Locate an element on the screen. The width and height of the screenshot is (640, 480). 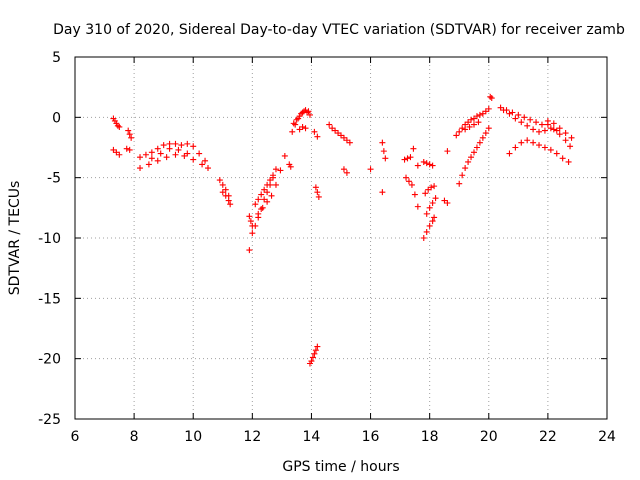
y-tick-label: -20 is located at coordinates (49, 360).